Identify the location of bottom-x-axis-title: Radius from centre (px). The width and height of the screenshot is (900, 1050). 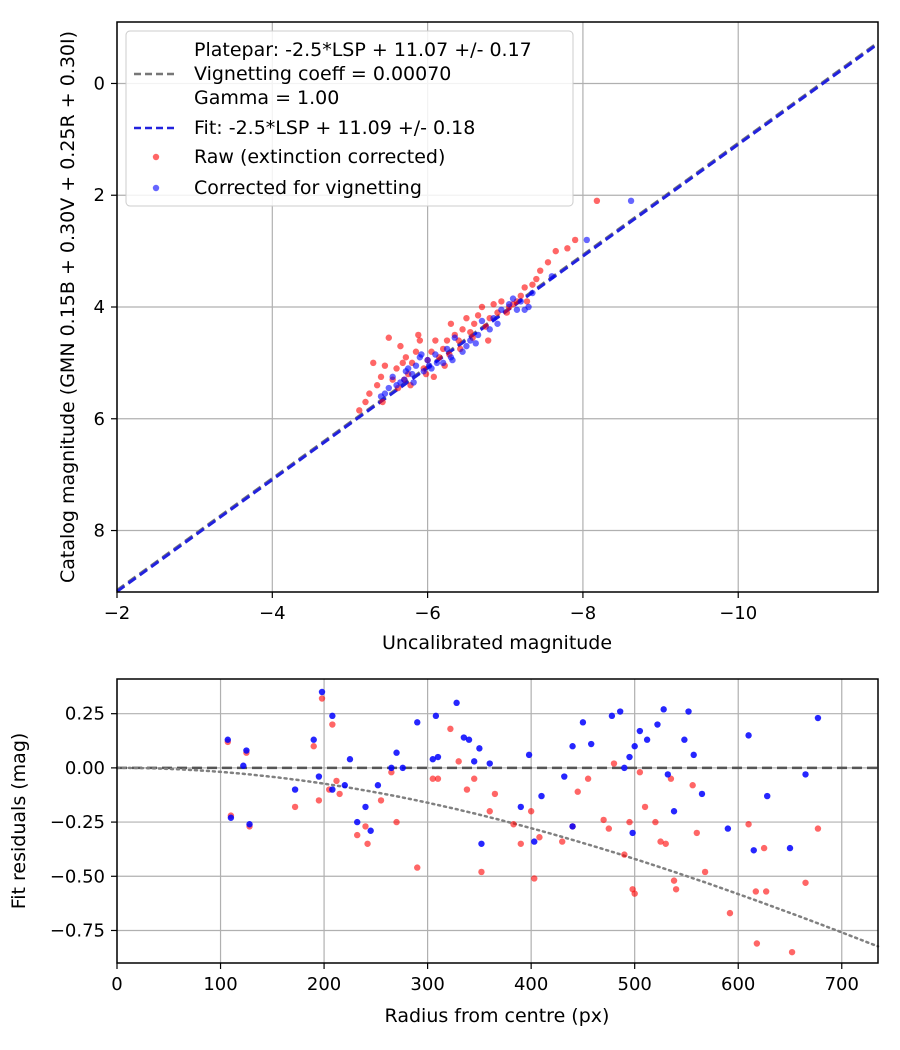
(497, 1016).